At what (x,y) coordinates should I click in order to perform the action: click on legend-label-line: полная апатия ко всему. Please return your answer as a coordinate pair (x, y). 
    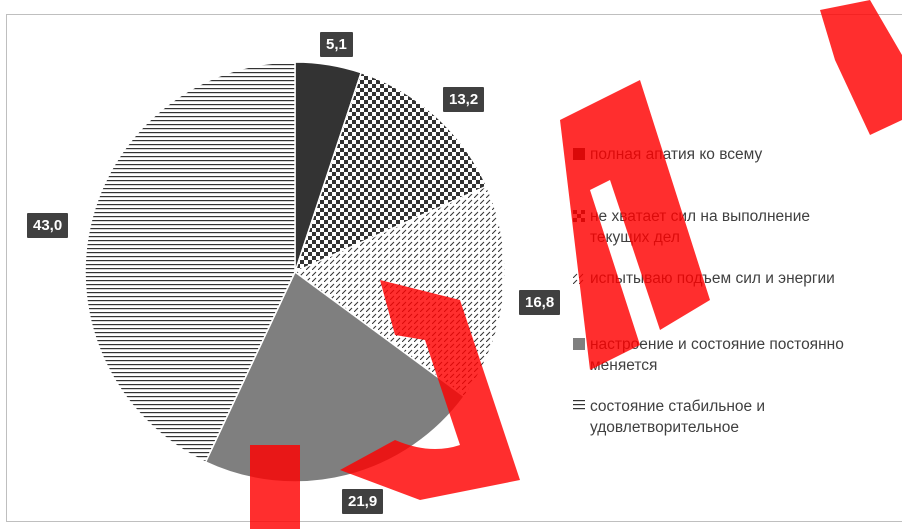
    Looking at the image, I should click on (676, 154).